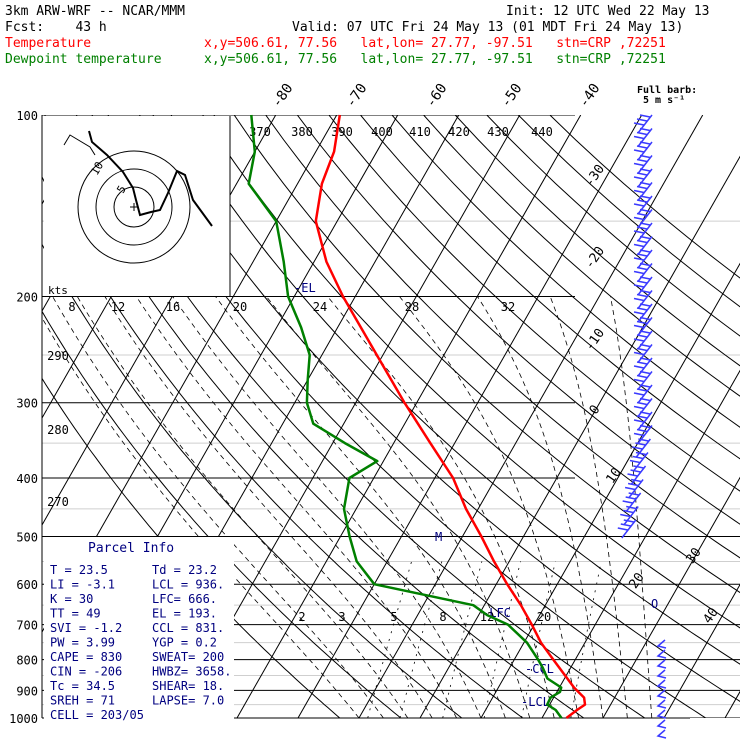 The height and width of the screenshot is (740, 740). I want to click on pressure-tick-label: 400, so click(27, 479).